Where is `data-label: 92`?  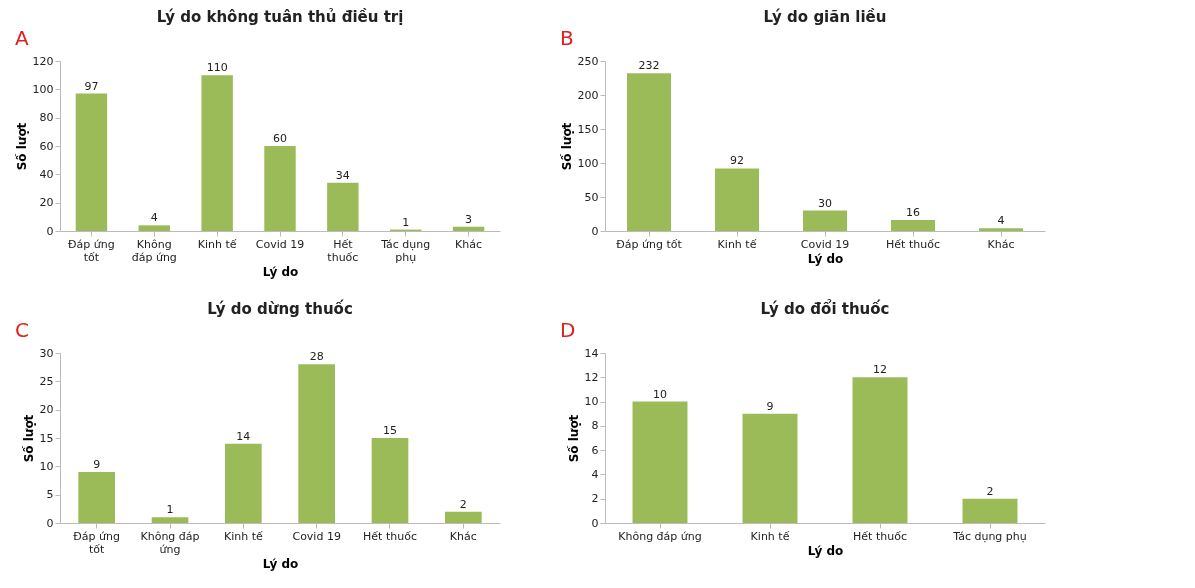 data-label: 92 is located at coordinates (737, 161).